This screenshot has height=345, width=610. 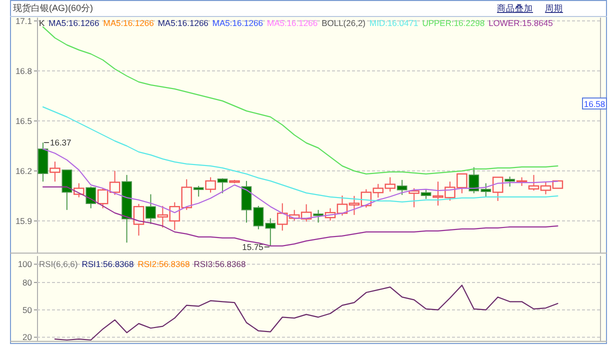 What do you see at coordinates (344, 23) in the screenshot?
I see `annotation: BOLL(26,2)` at bounding box center [344, 23].